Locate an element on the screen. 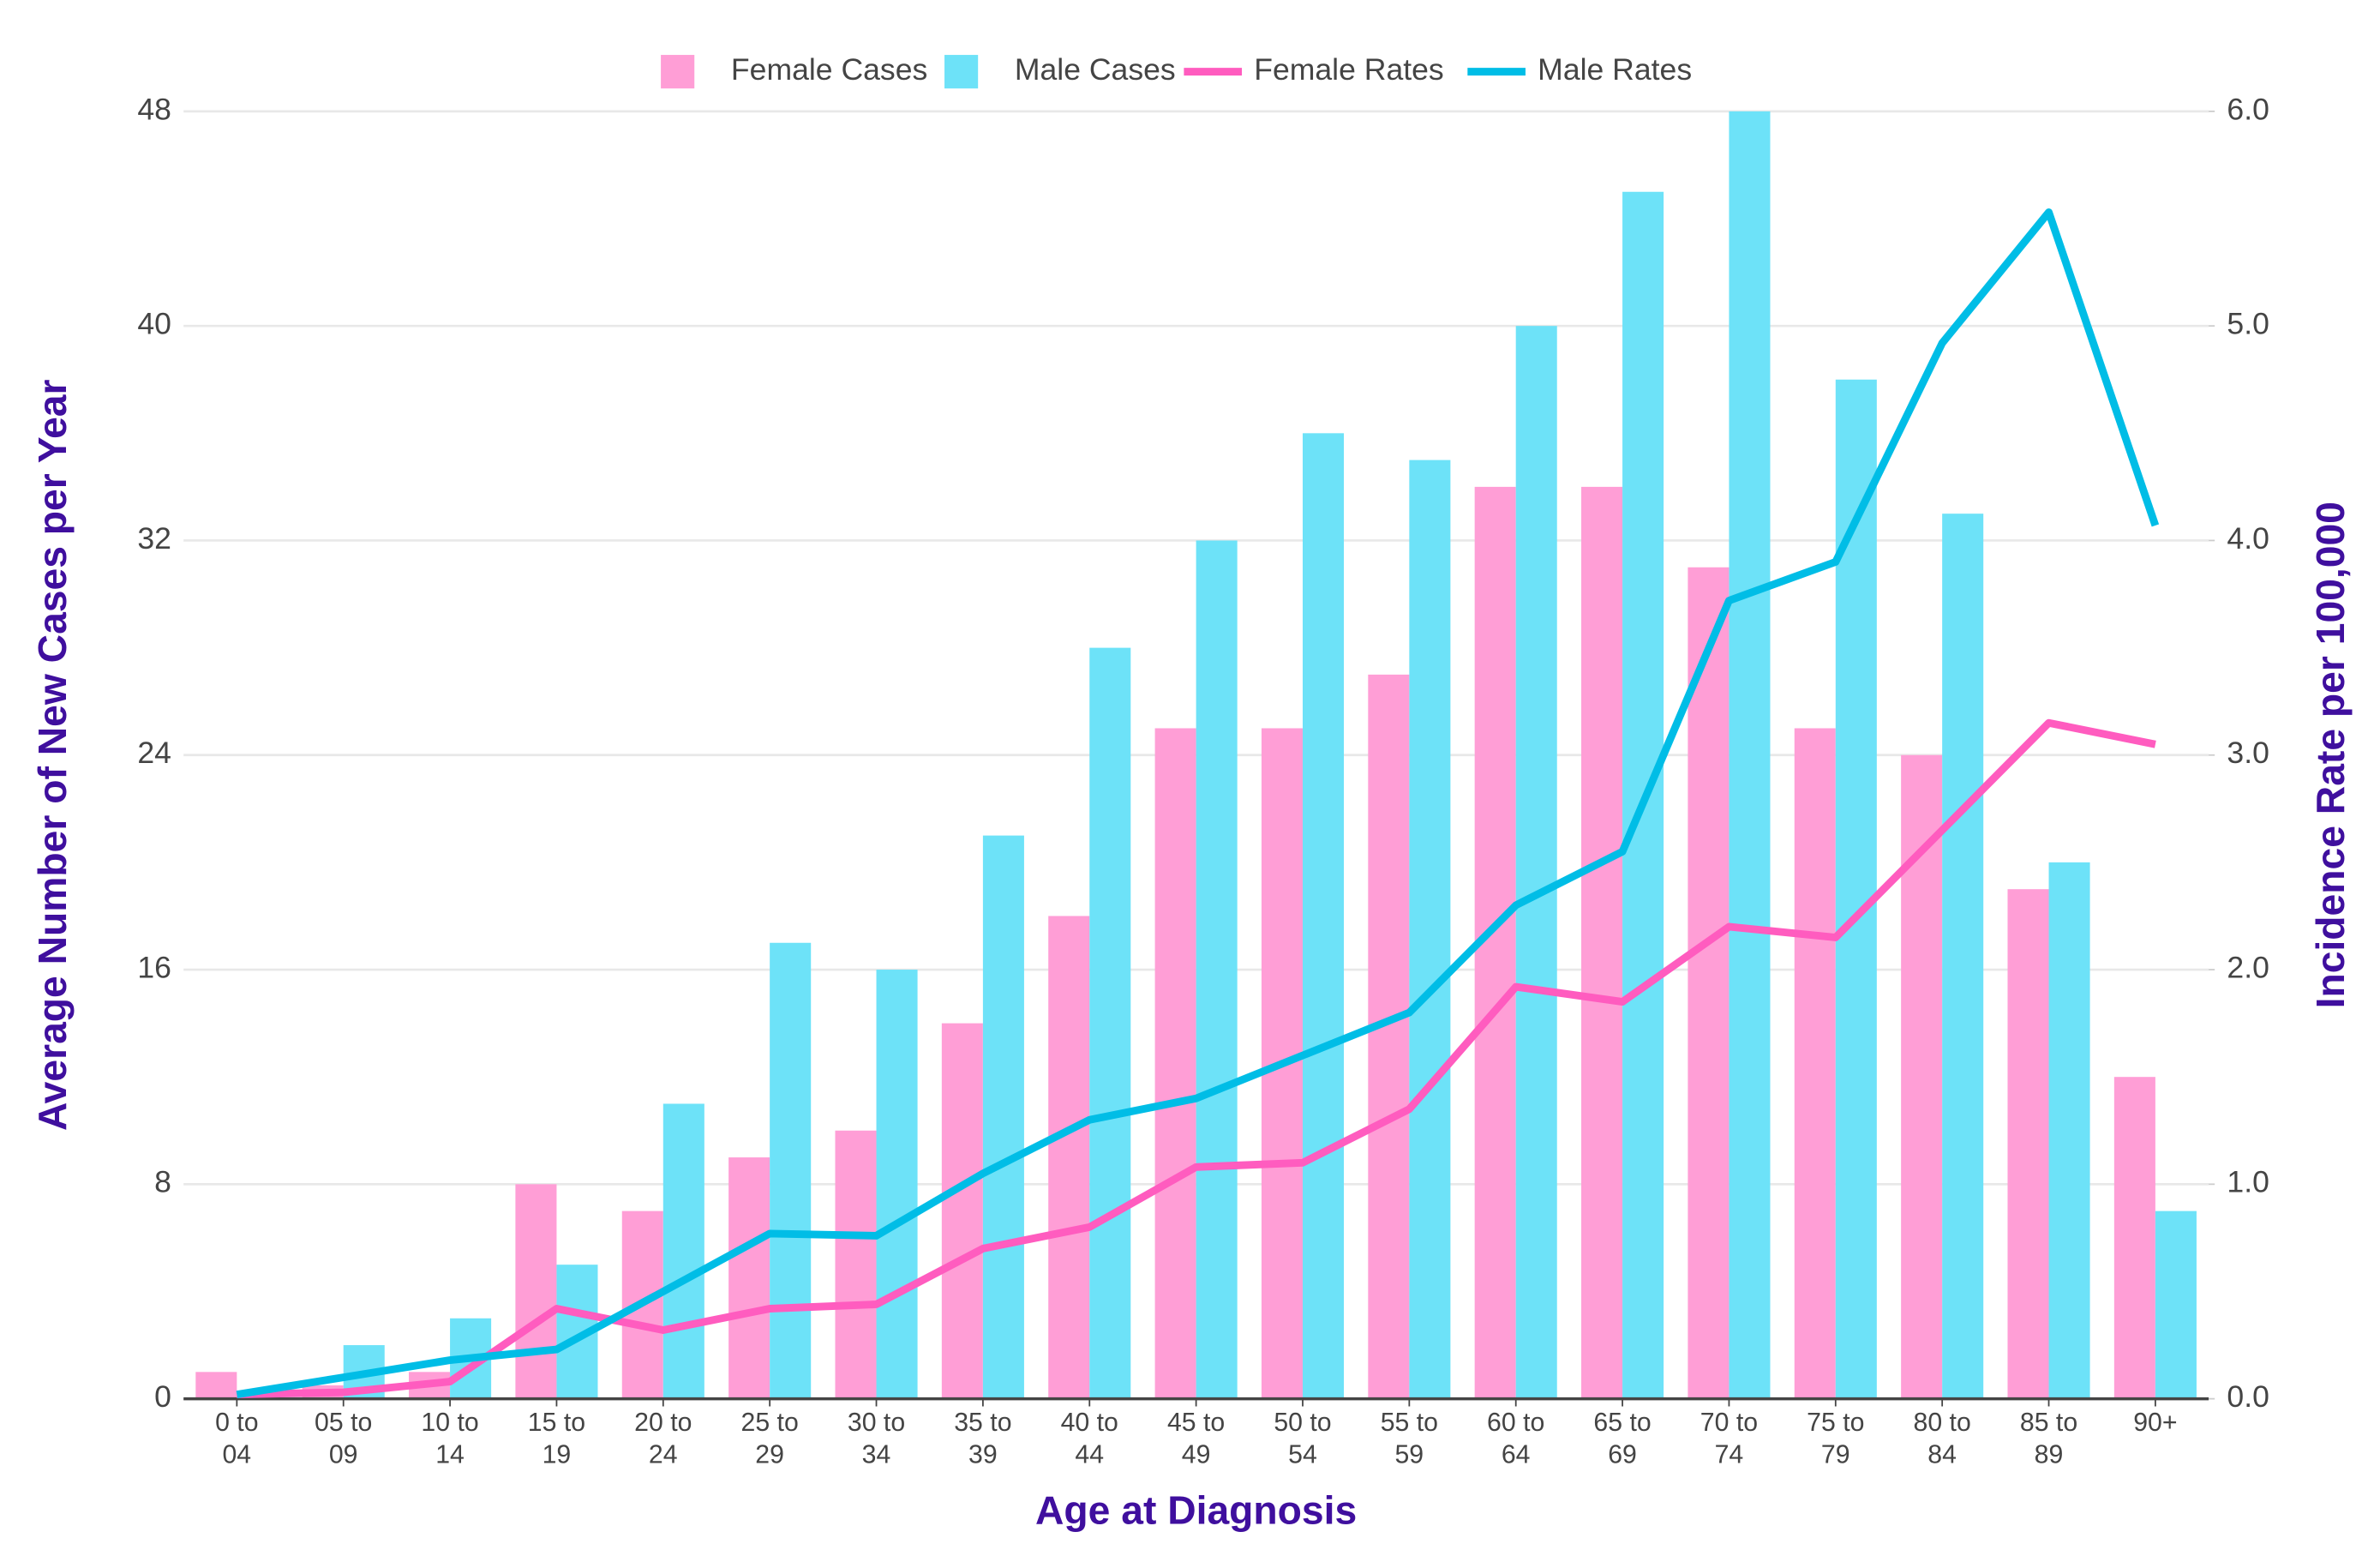  y2-tick-label: 0.0 is located at coordinates (2248, 1396).